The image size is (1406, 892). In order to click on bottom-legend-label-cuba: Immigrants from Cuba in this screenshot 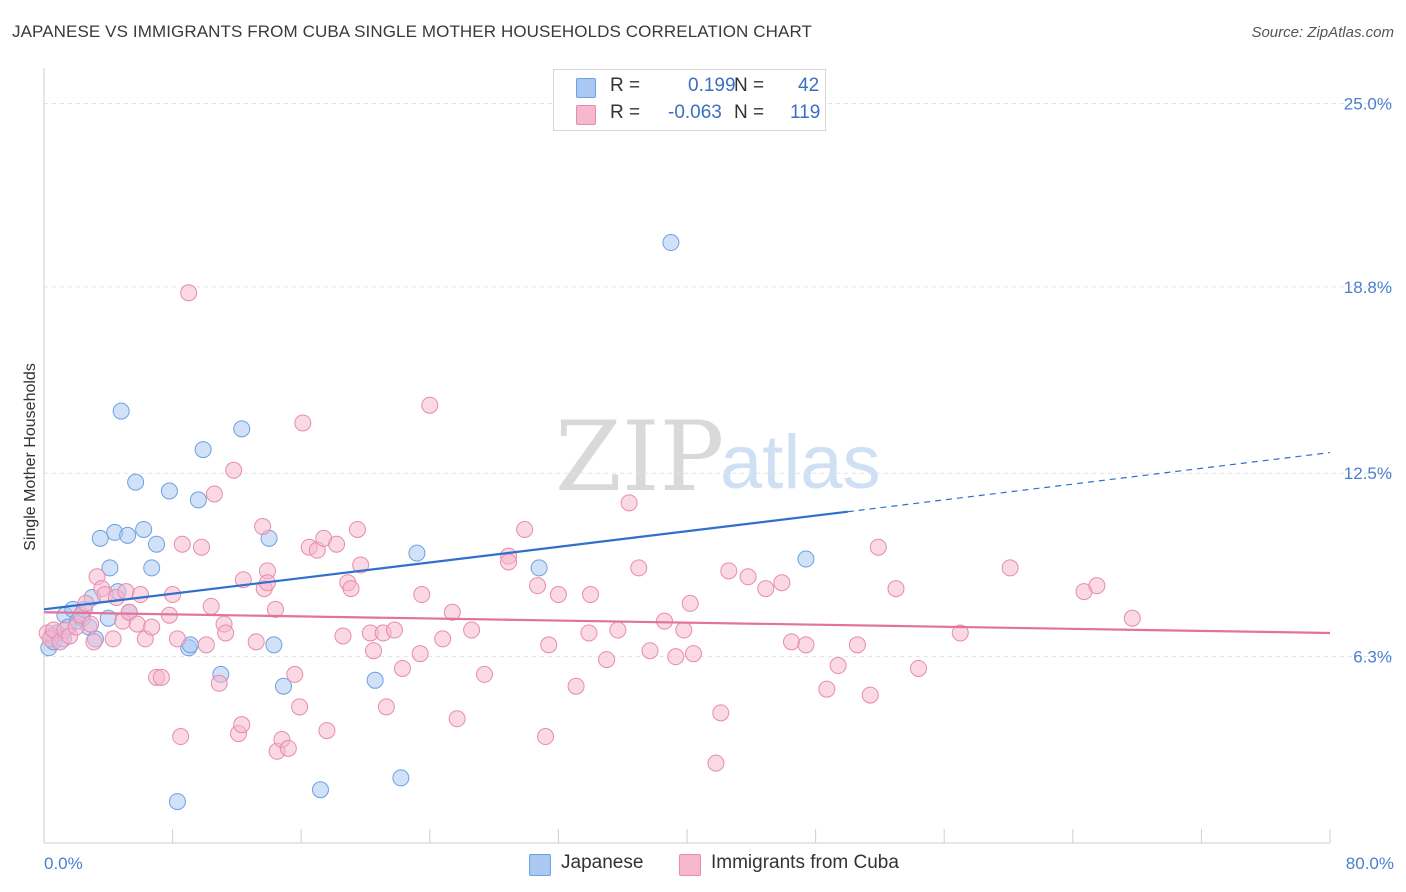, I will do `click(805, 862)`.